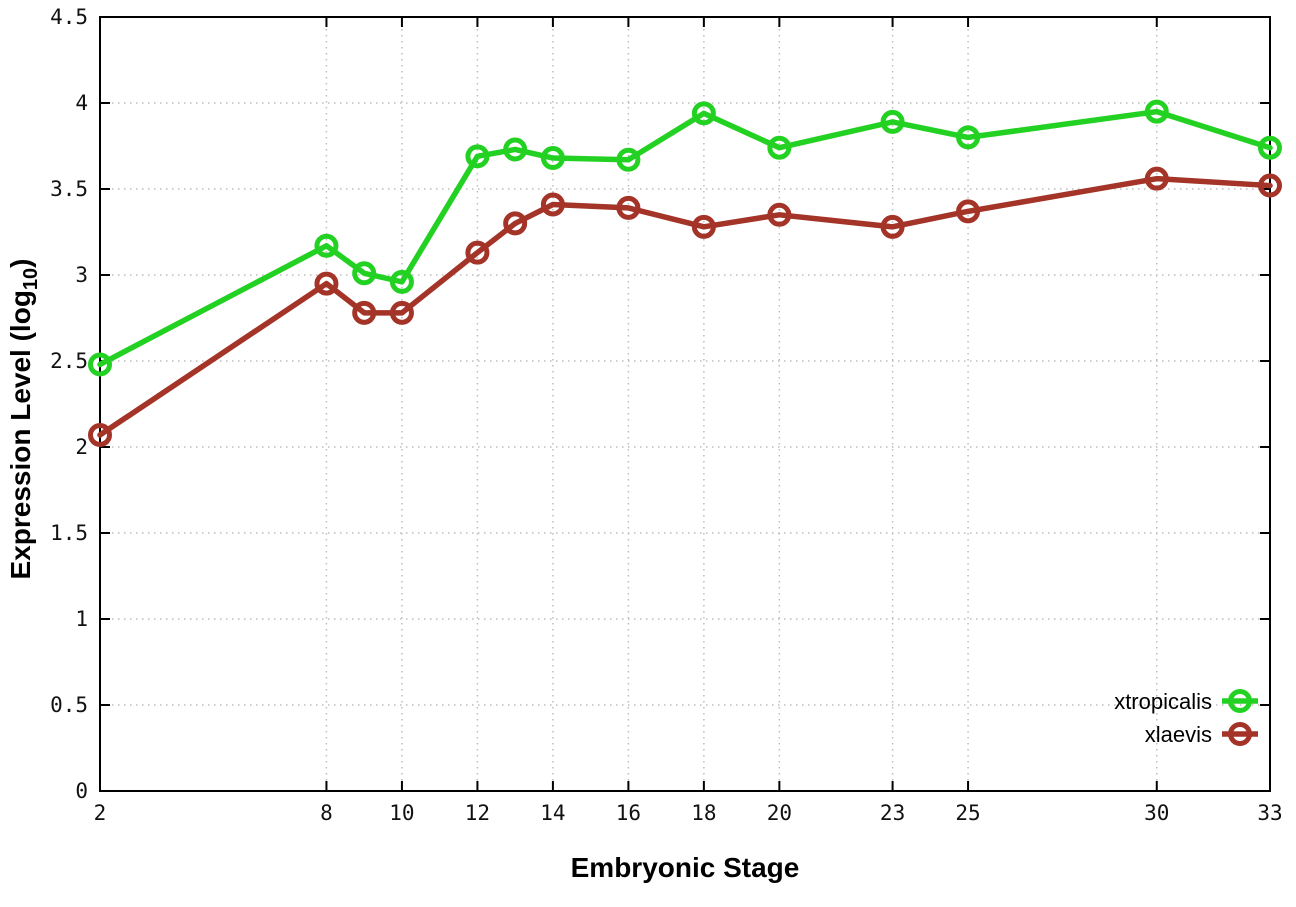  I want to click on x-tick-label: 23, so click(892, 813).